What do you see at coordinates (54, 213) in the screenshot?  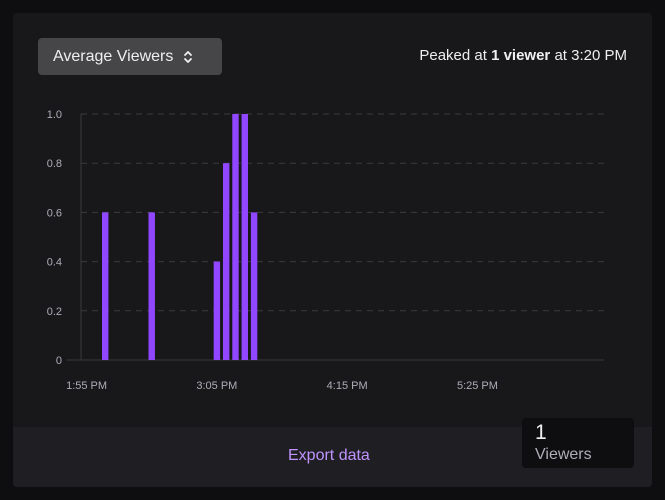 I see `y-tick-label: 0.6` at bounding box center [54, 213].